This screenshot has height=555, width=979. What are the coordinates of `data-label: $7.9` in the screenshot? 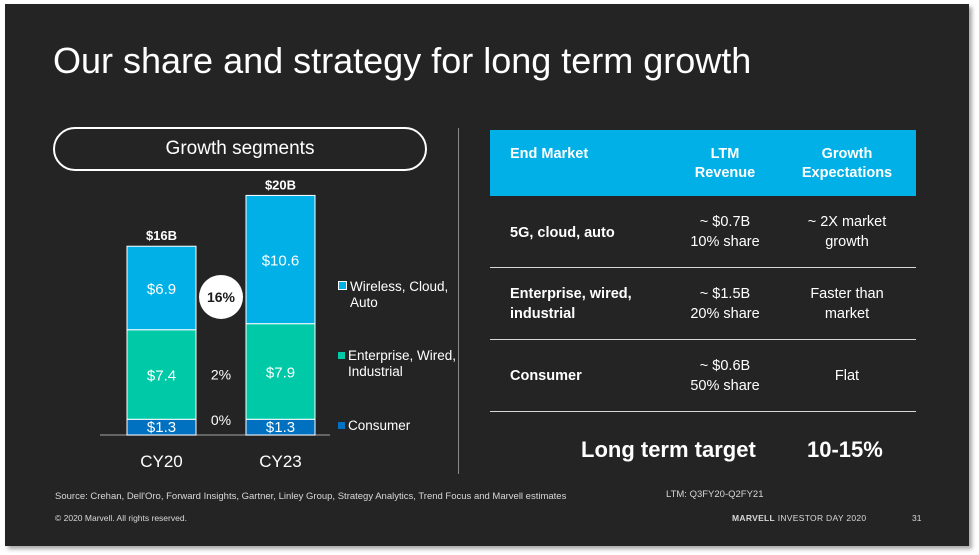 It's located at (280, 372).